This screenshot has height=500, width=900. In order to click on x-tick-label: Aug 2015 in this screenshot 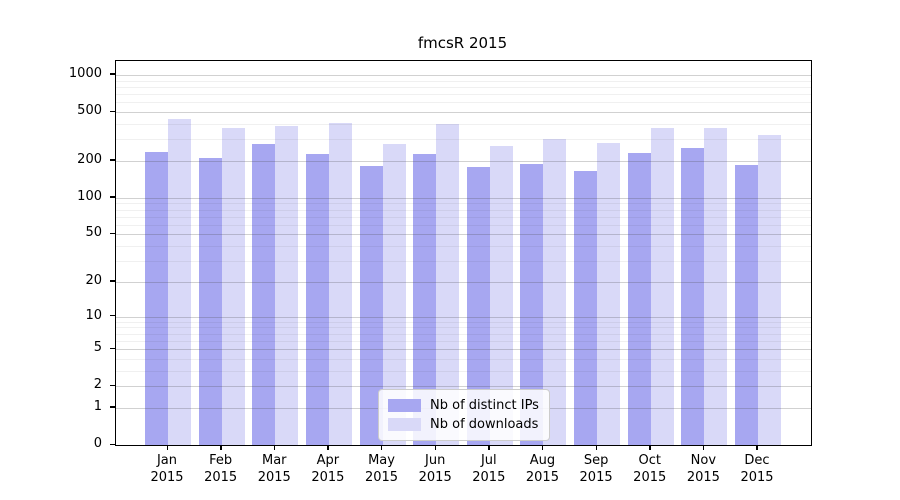, I will do `click(542, 469)`.